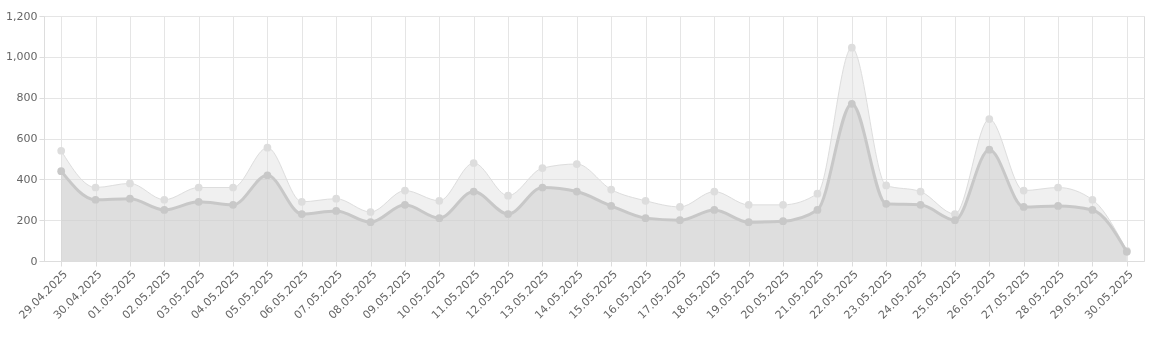  What do you see at coordinates (27, 98) in the screenshot?
I see `y-tick-label: 800` at bounding box center [27, 98].